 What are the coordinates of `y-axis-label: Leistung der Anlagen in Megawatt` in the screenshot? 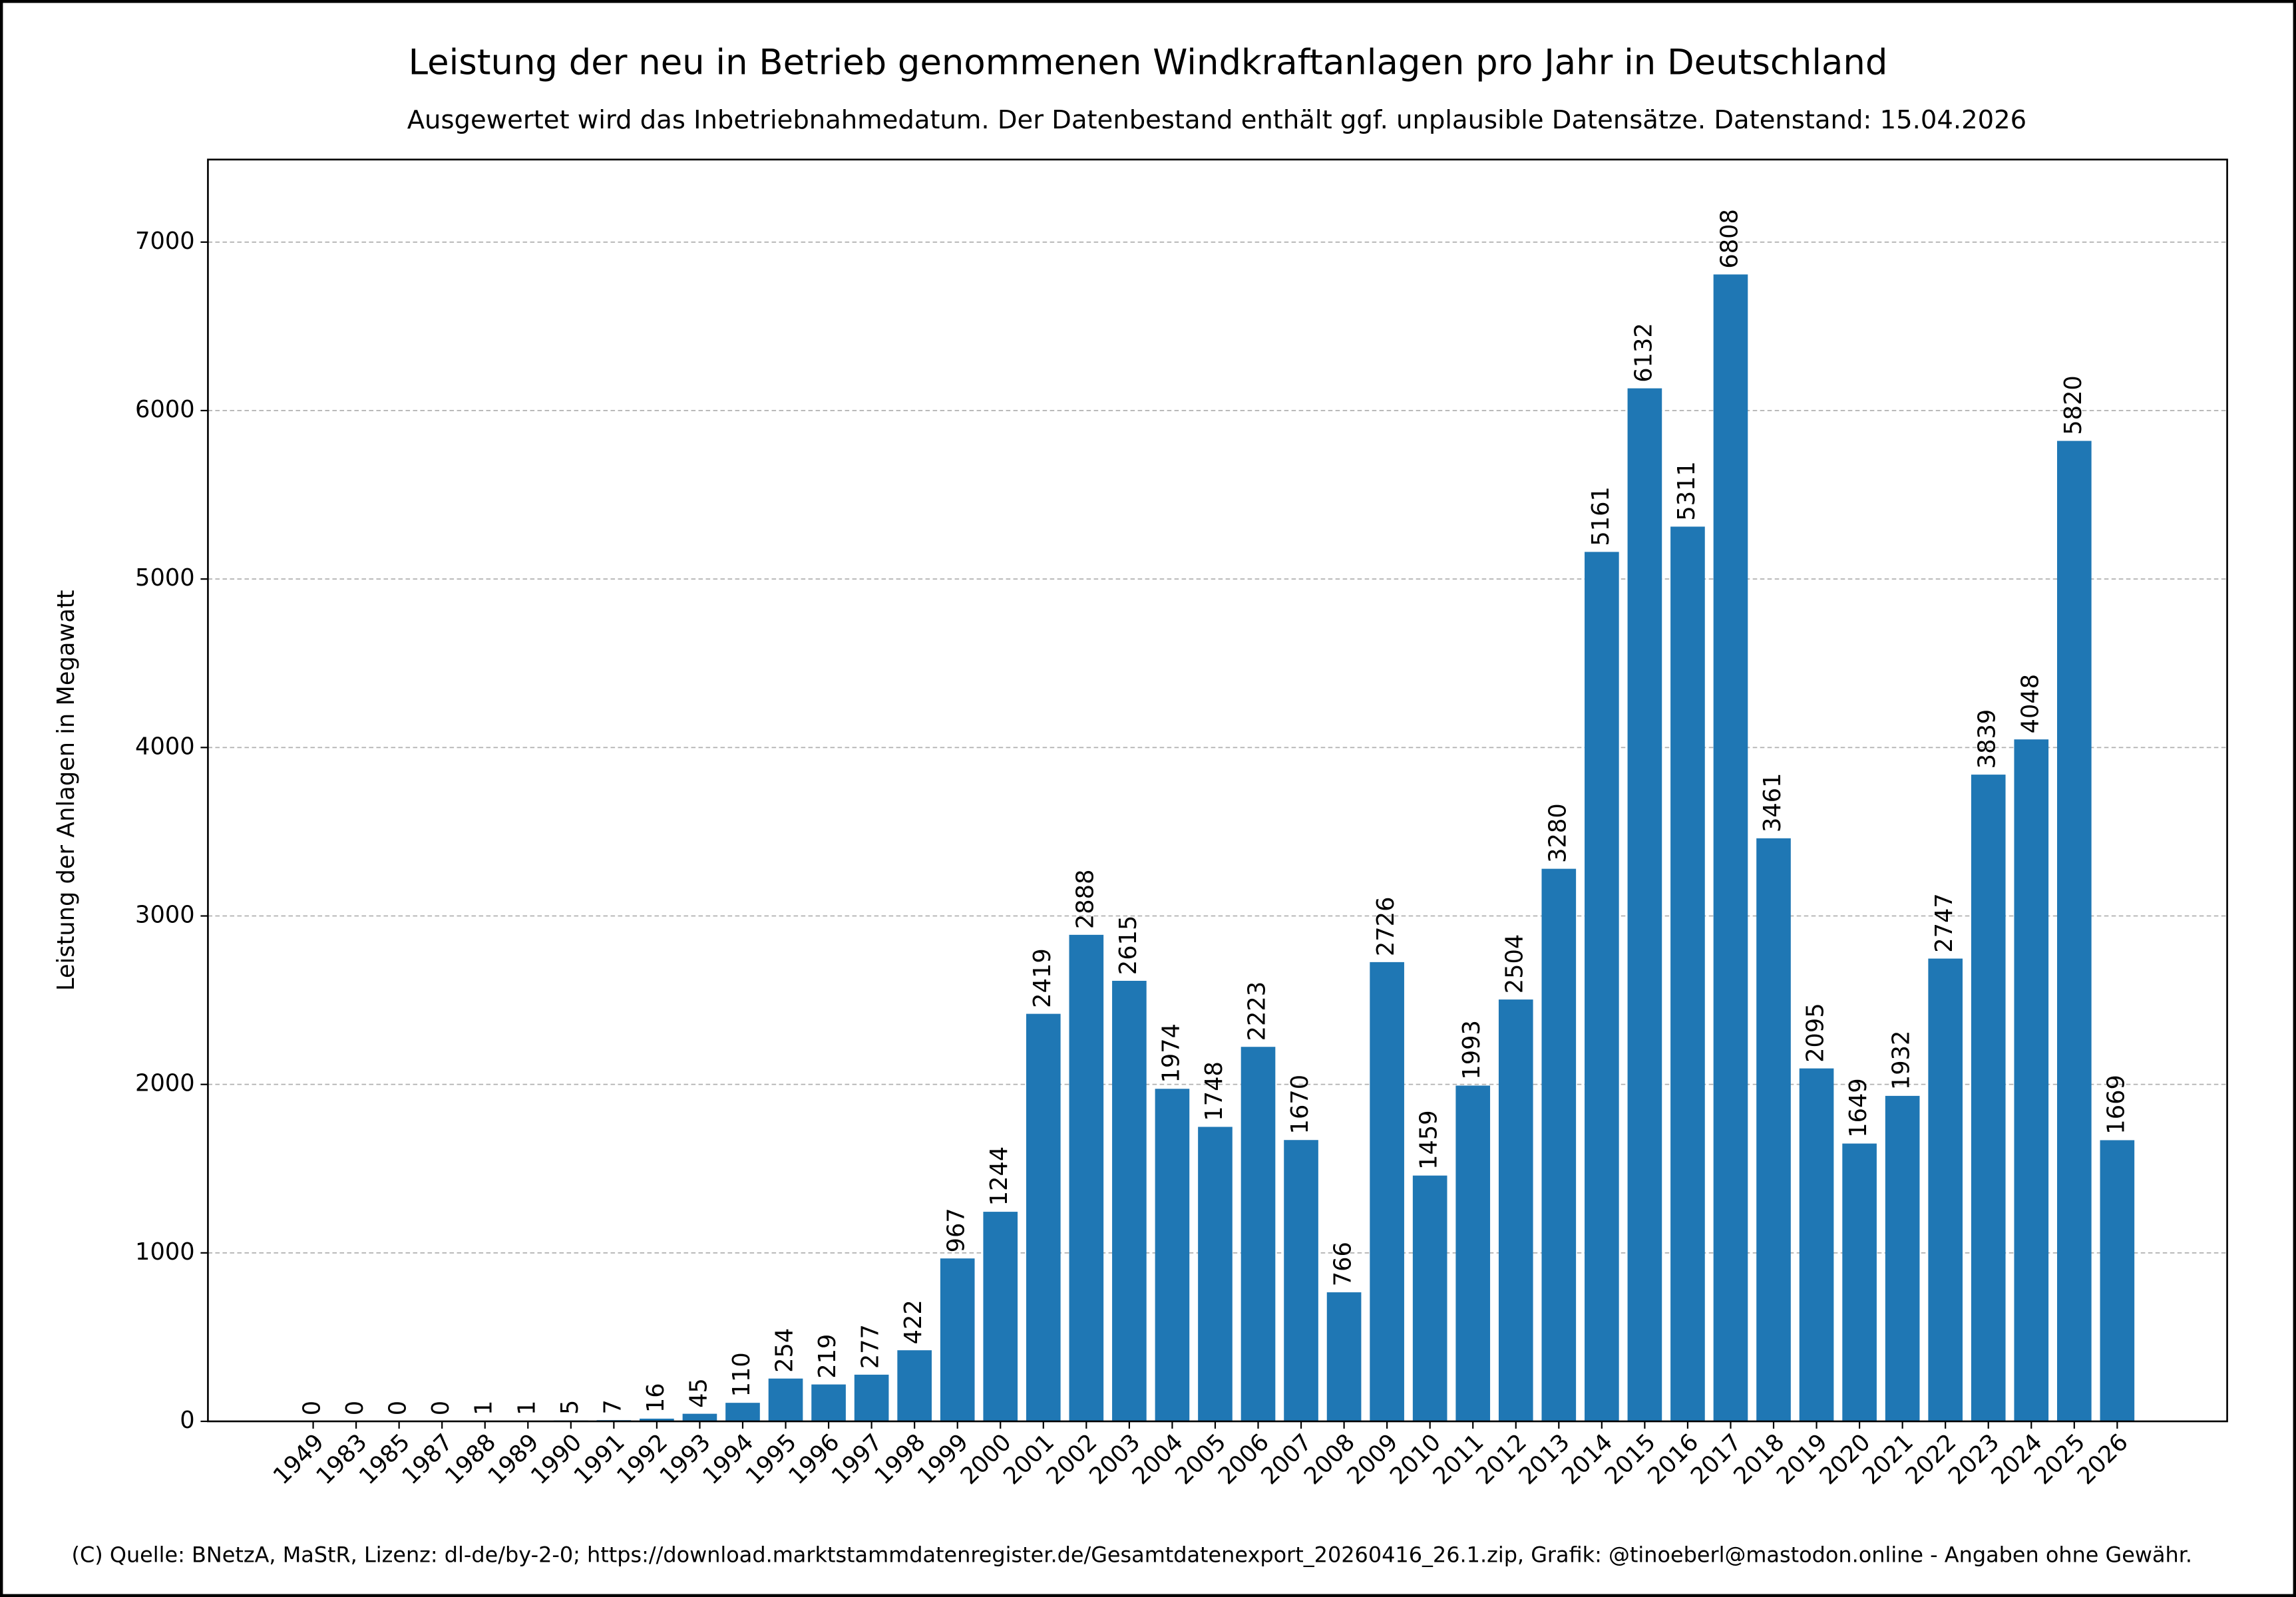 It's located at (66, 790).